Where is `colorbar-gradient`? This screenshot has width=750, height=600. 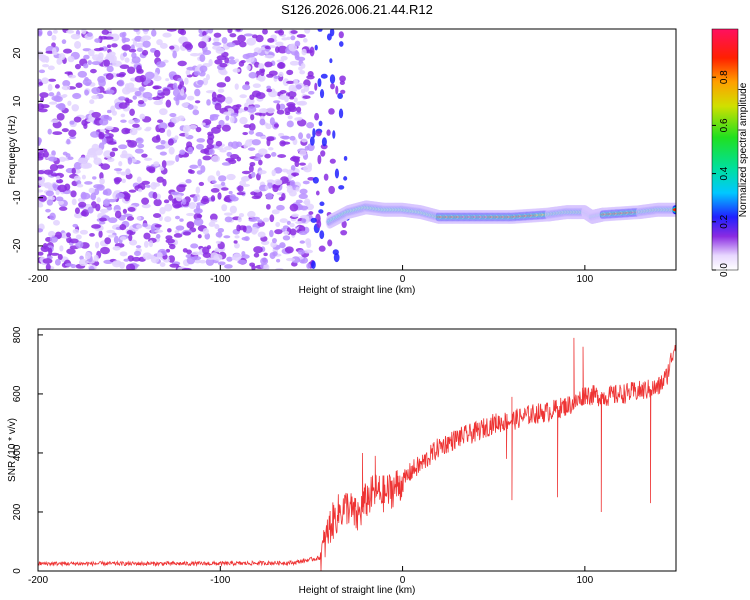 colorbar-gradient is located at coordinates (725, 149).